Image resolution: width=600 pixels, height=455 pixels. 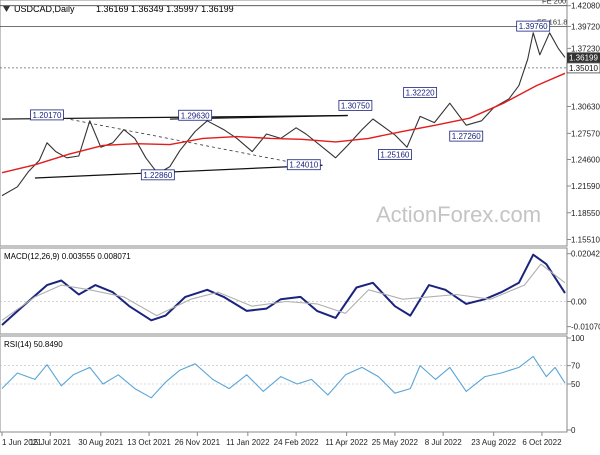 I want to click on ohlc-readout: 1.36169 1.36349 1.35997 1.36199, so click(x=165, y=9).